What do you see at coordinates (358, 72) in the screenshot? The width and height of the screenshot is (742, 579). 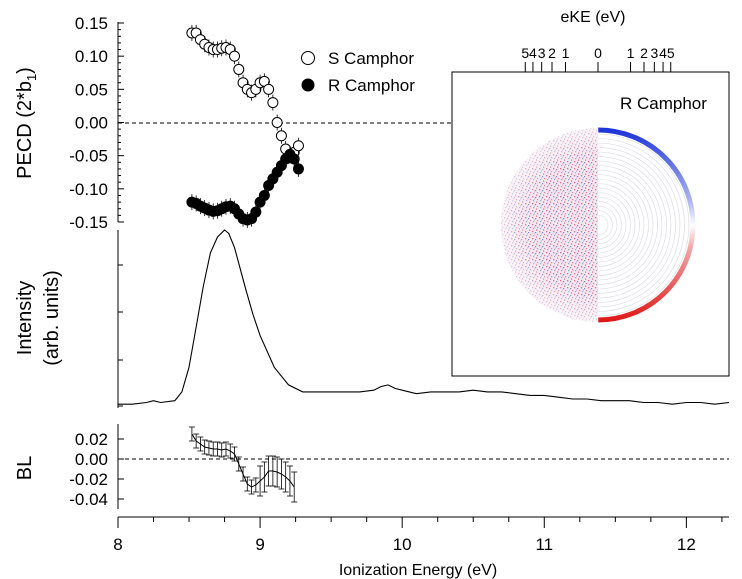 I see `legend: S Camphor R Camphor` at bounding box center [358, 72].